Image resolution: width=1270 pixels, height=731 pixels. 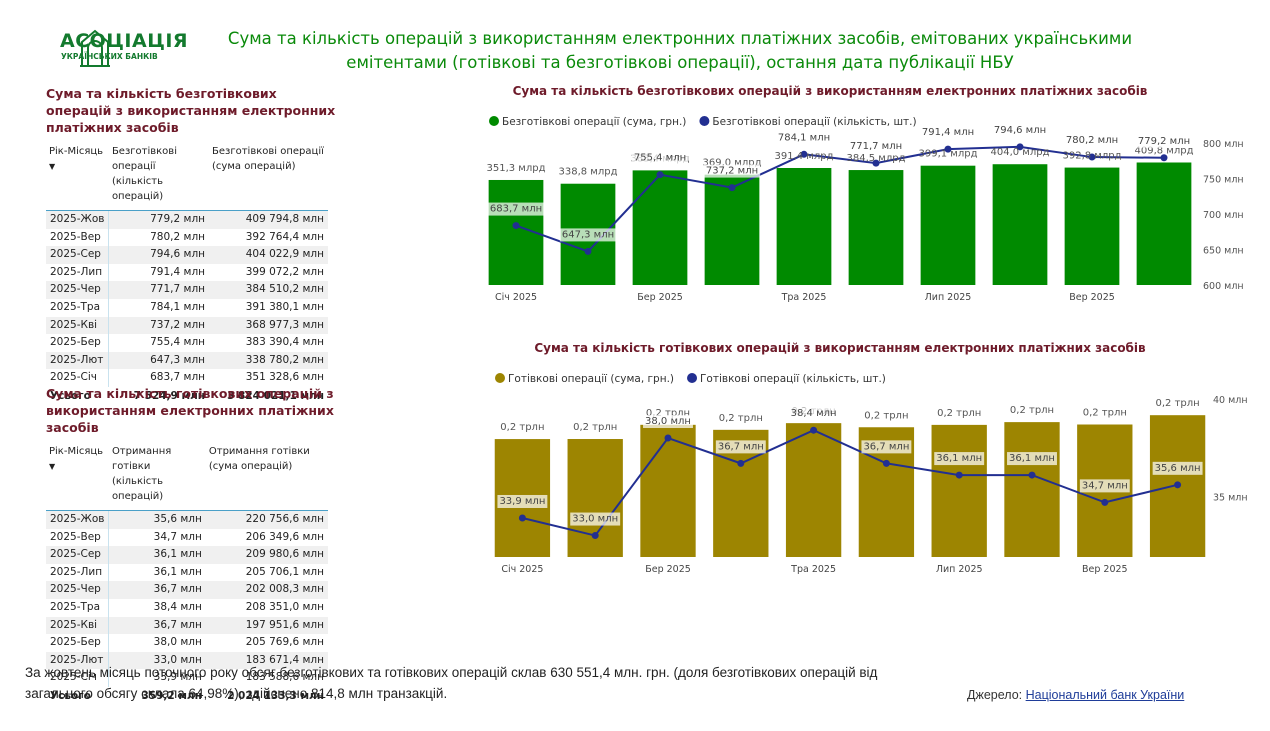 What do you see at coordinates (1105, 485) in the screenshot?
I see `line-value-label: 34,7 млн` at bounding box center [1105, 485].